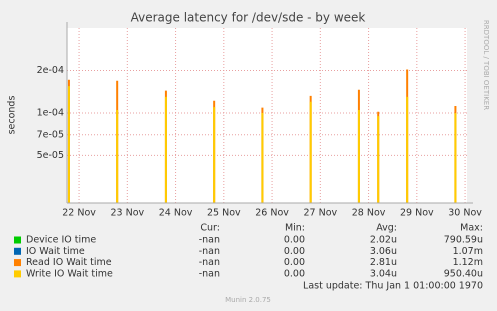  What do you see at coordinates (463, 240) in the screenshot?
I see `stat-value: 790.59u` at bounding box center [463, 240].